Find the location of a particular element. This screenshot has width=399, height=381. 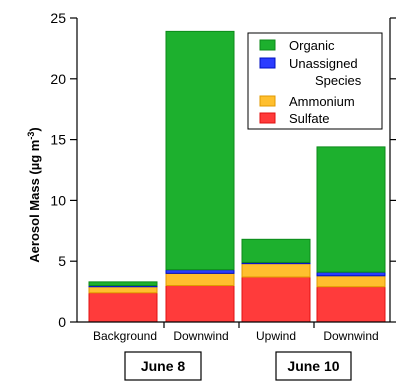

legend-label-0-0: Organic is located at coordinates (312, 45).